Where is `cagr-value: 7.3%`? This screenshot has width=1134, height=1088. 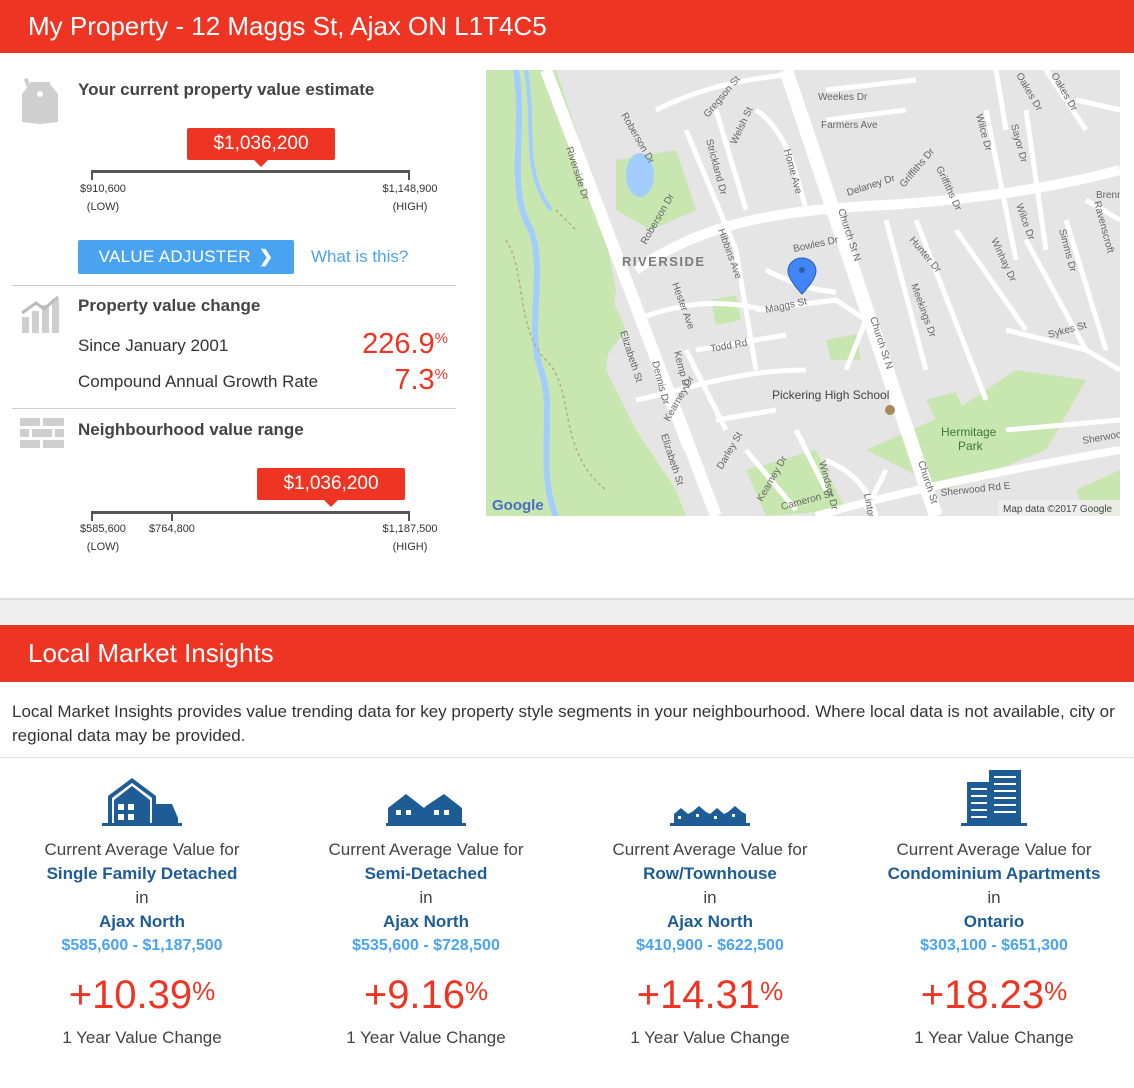
cagr-value: 7.3% is located at coordinates (421, 380).